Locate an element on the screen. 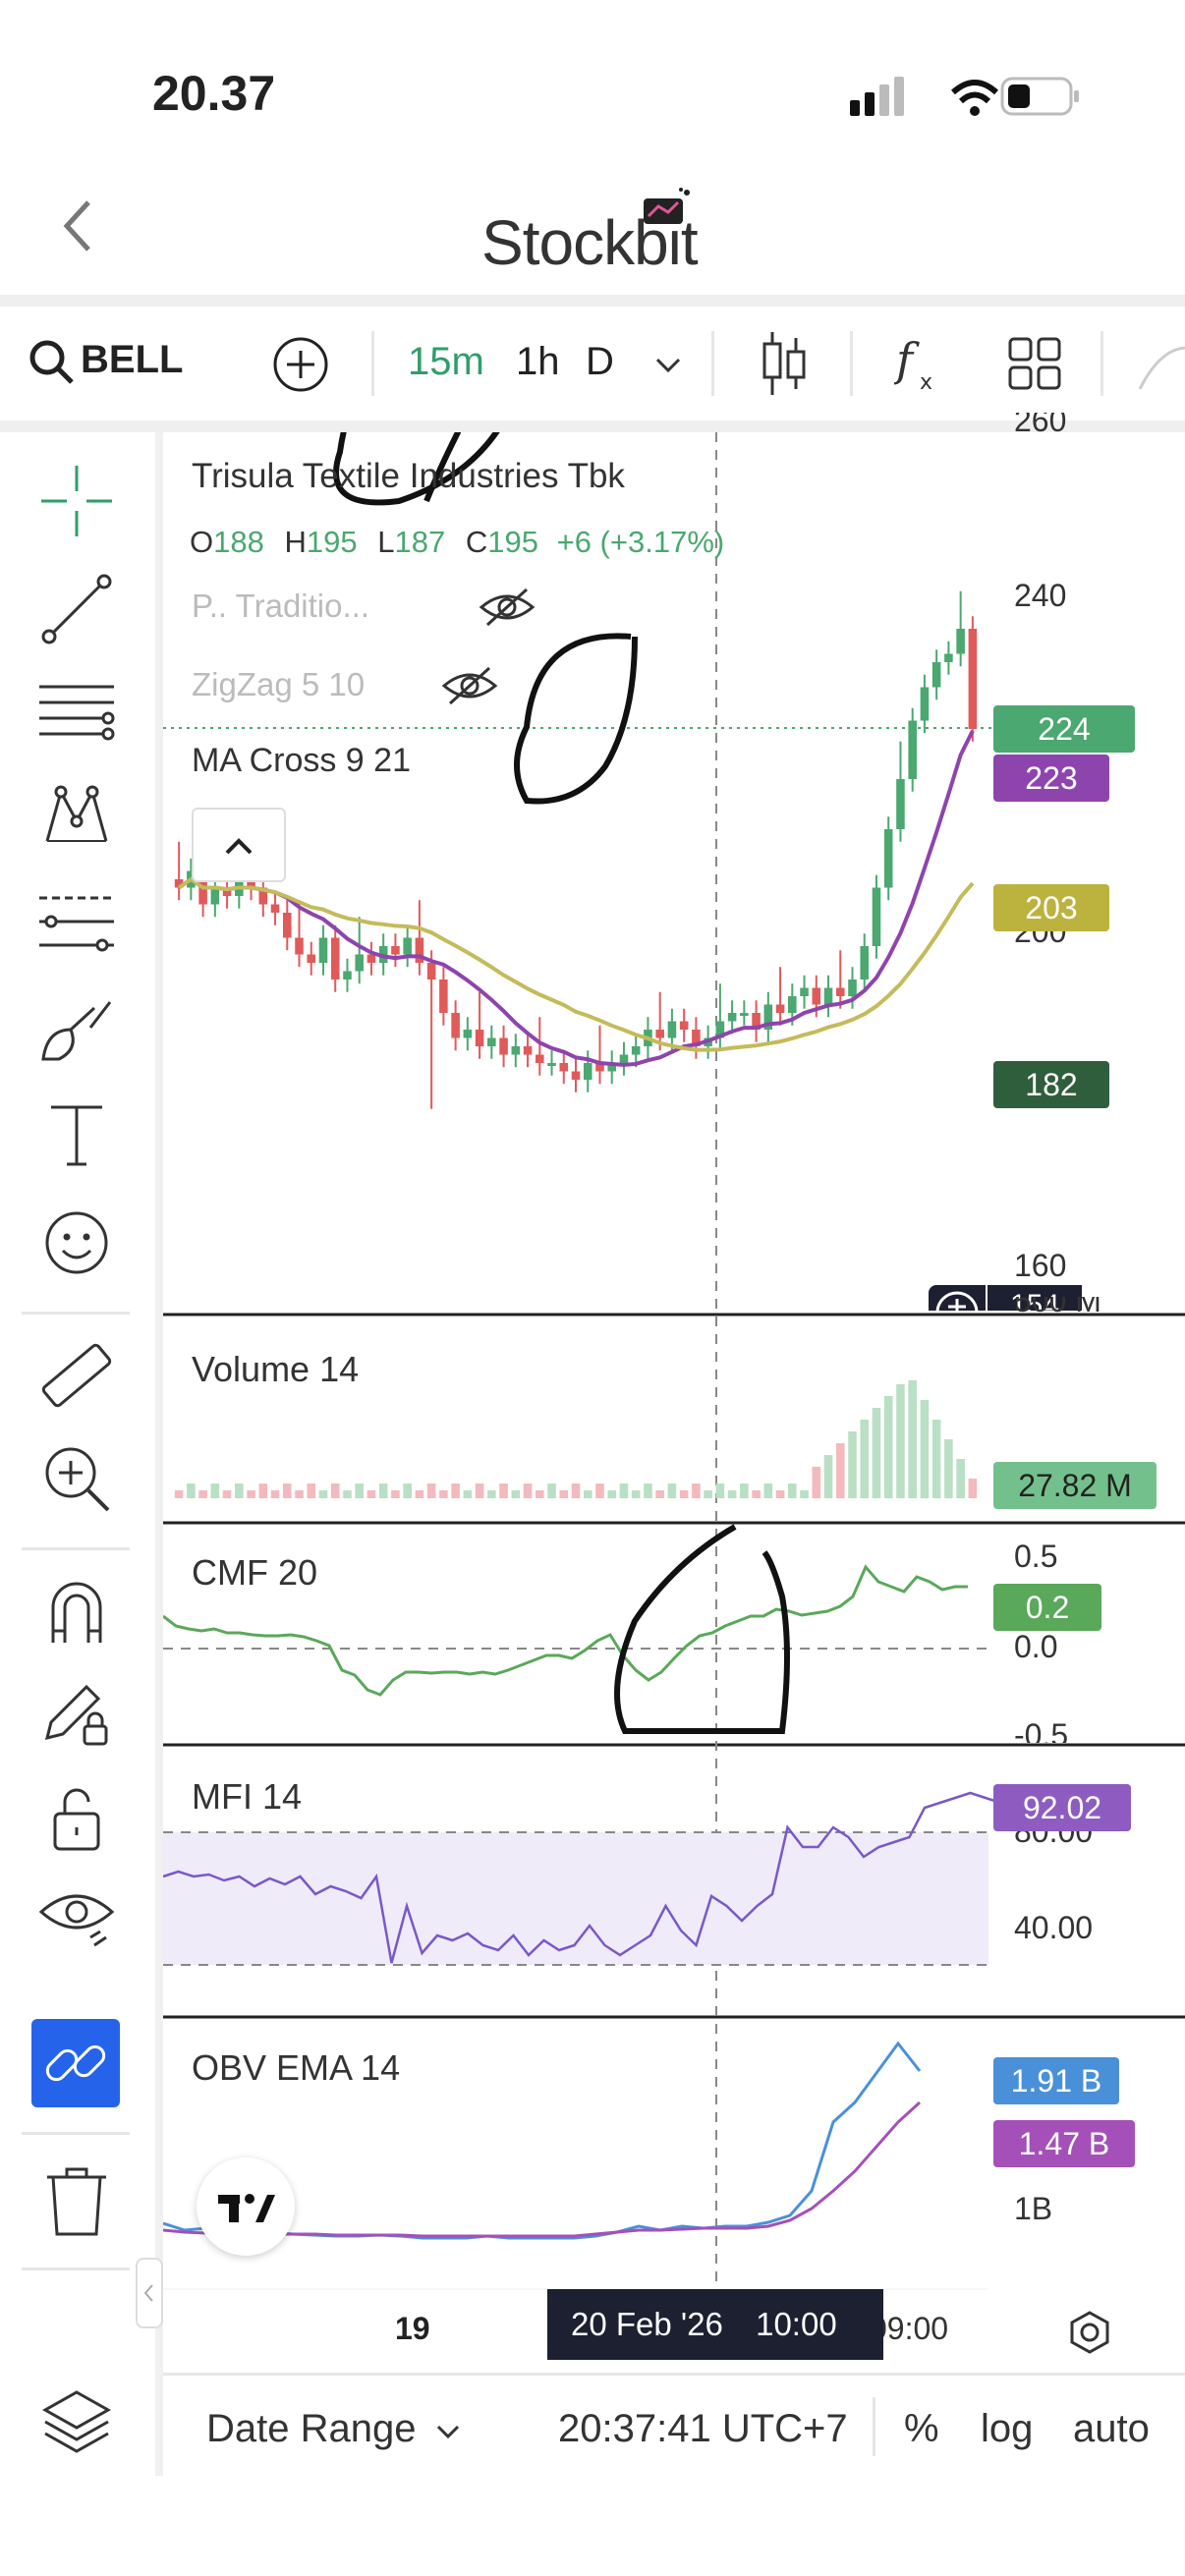 The width and height of the screenshot is (1185, 2576). eye-icon is located at coordinates (76, 1920).